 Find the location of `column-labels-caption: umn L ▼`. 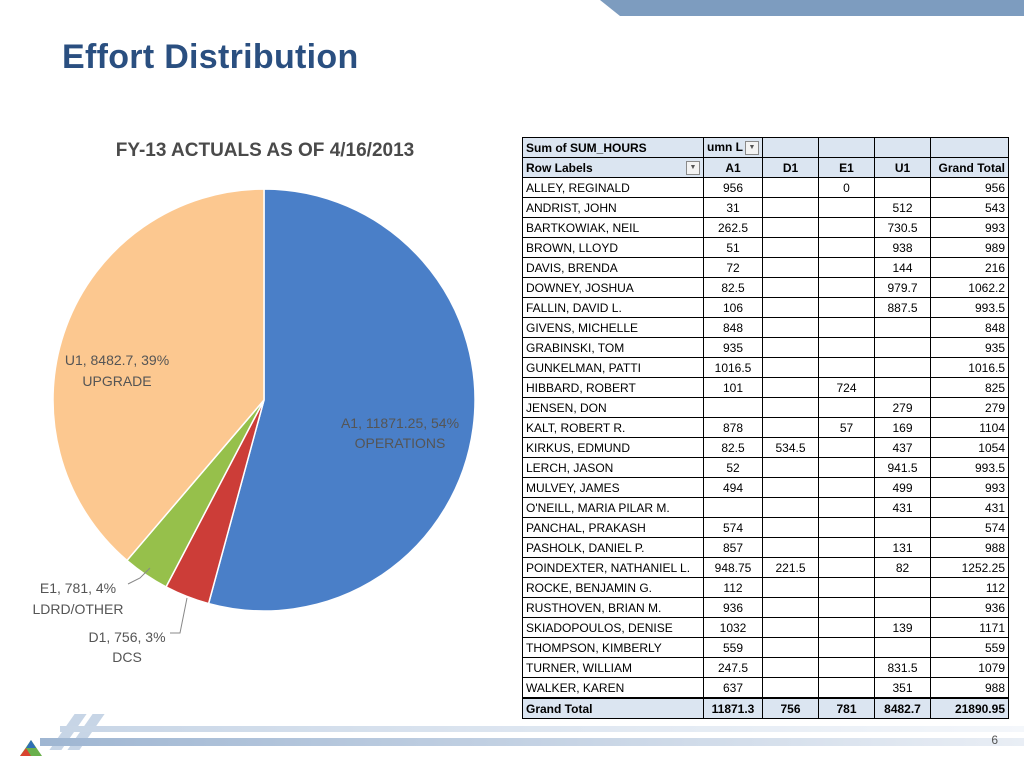

column-labels-caption: umn L ▼ is located at coordinates (733, 147).